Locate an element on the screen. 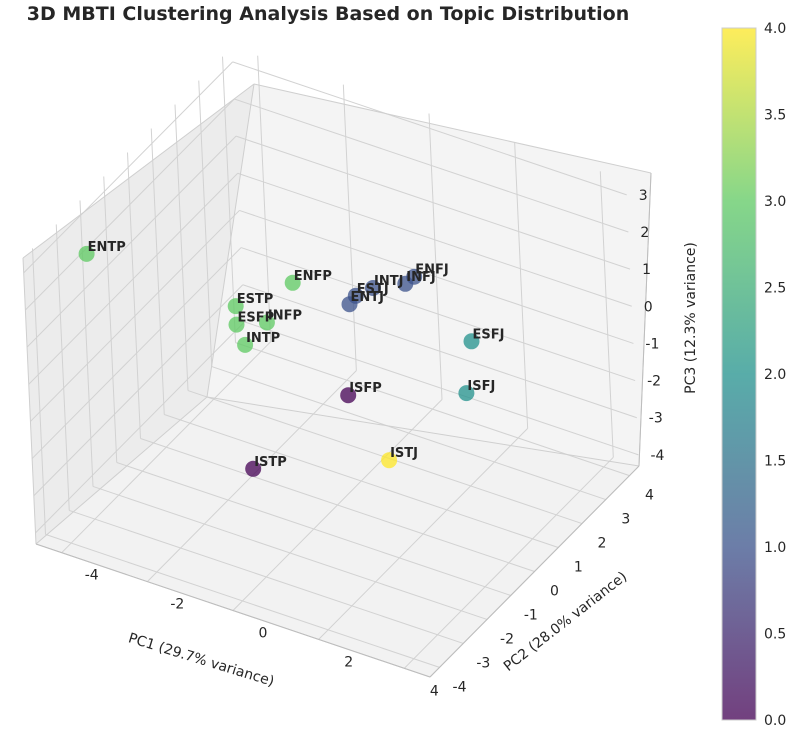 The image size is (805, 743). z-axis-line is located at coordinates (645, 319).